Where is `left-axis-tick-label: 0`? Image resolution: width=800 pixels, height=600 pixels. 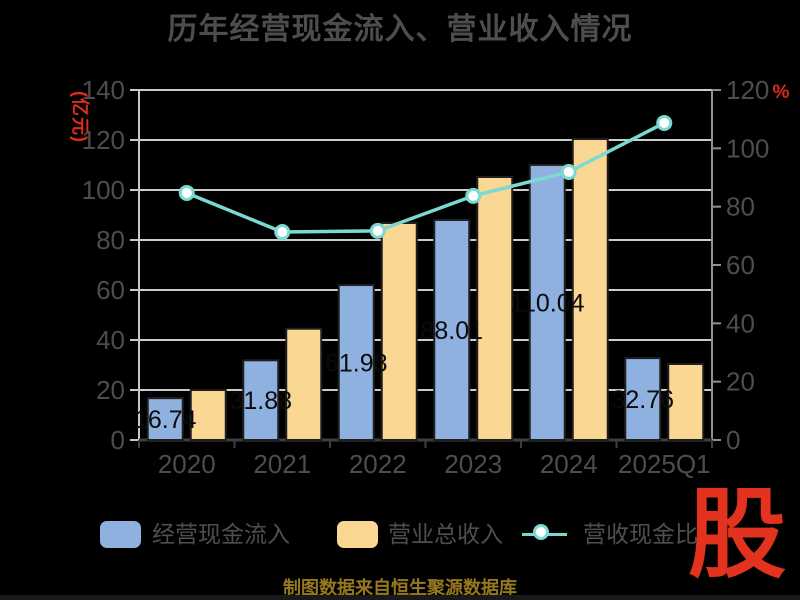
left-axis-tick-label: 0 is located at coordinates (118, 440).